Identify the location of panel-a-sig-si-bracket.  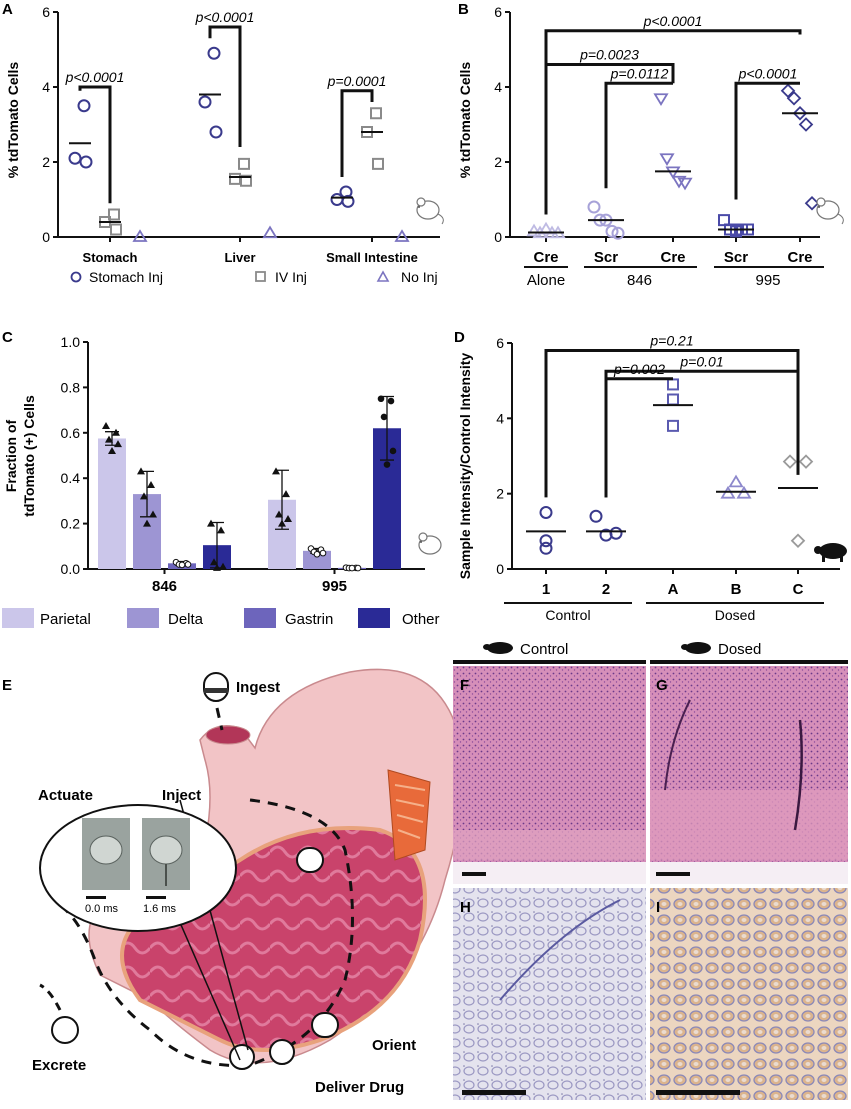
(357, 133).